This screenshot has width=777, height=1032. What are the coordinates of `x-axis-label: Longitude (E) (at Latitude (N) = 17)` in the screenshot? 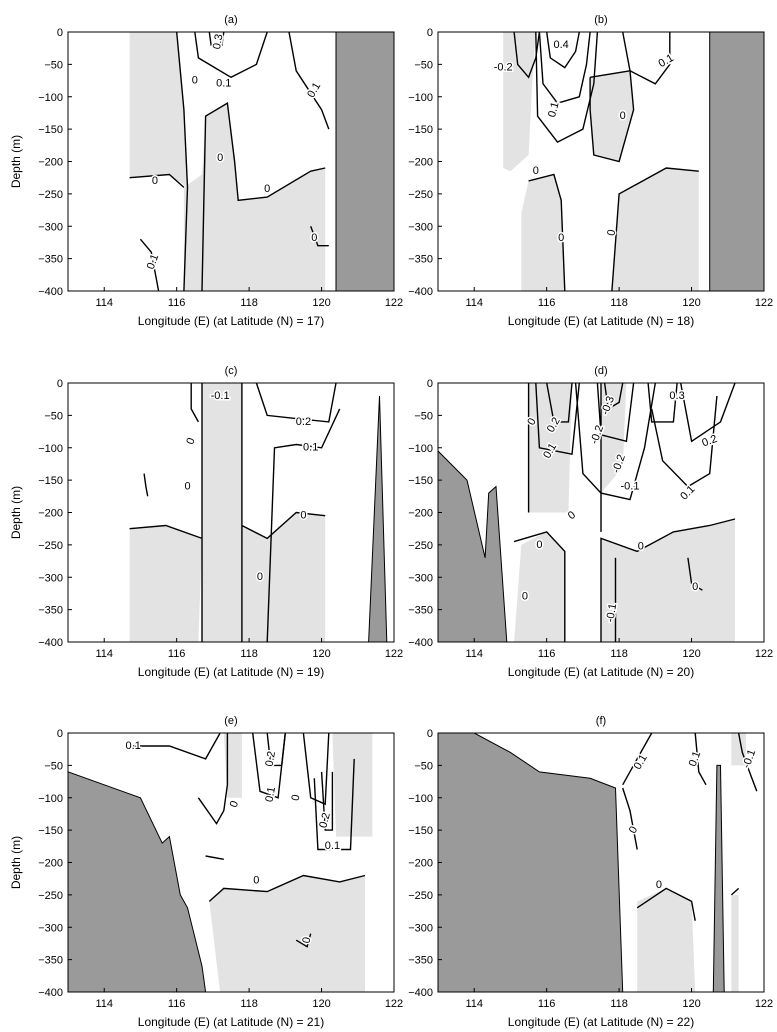 It's located at (231, 321).